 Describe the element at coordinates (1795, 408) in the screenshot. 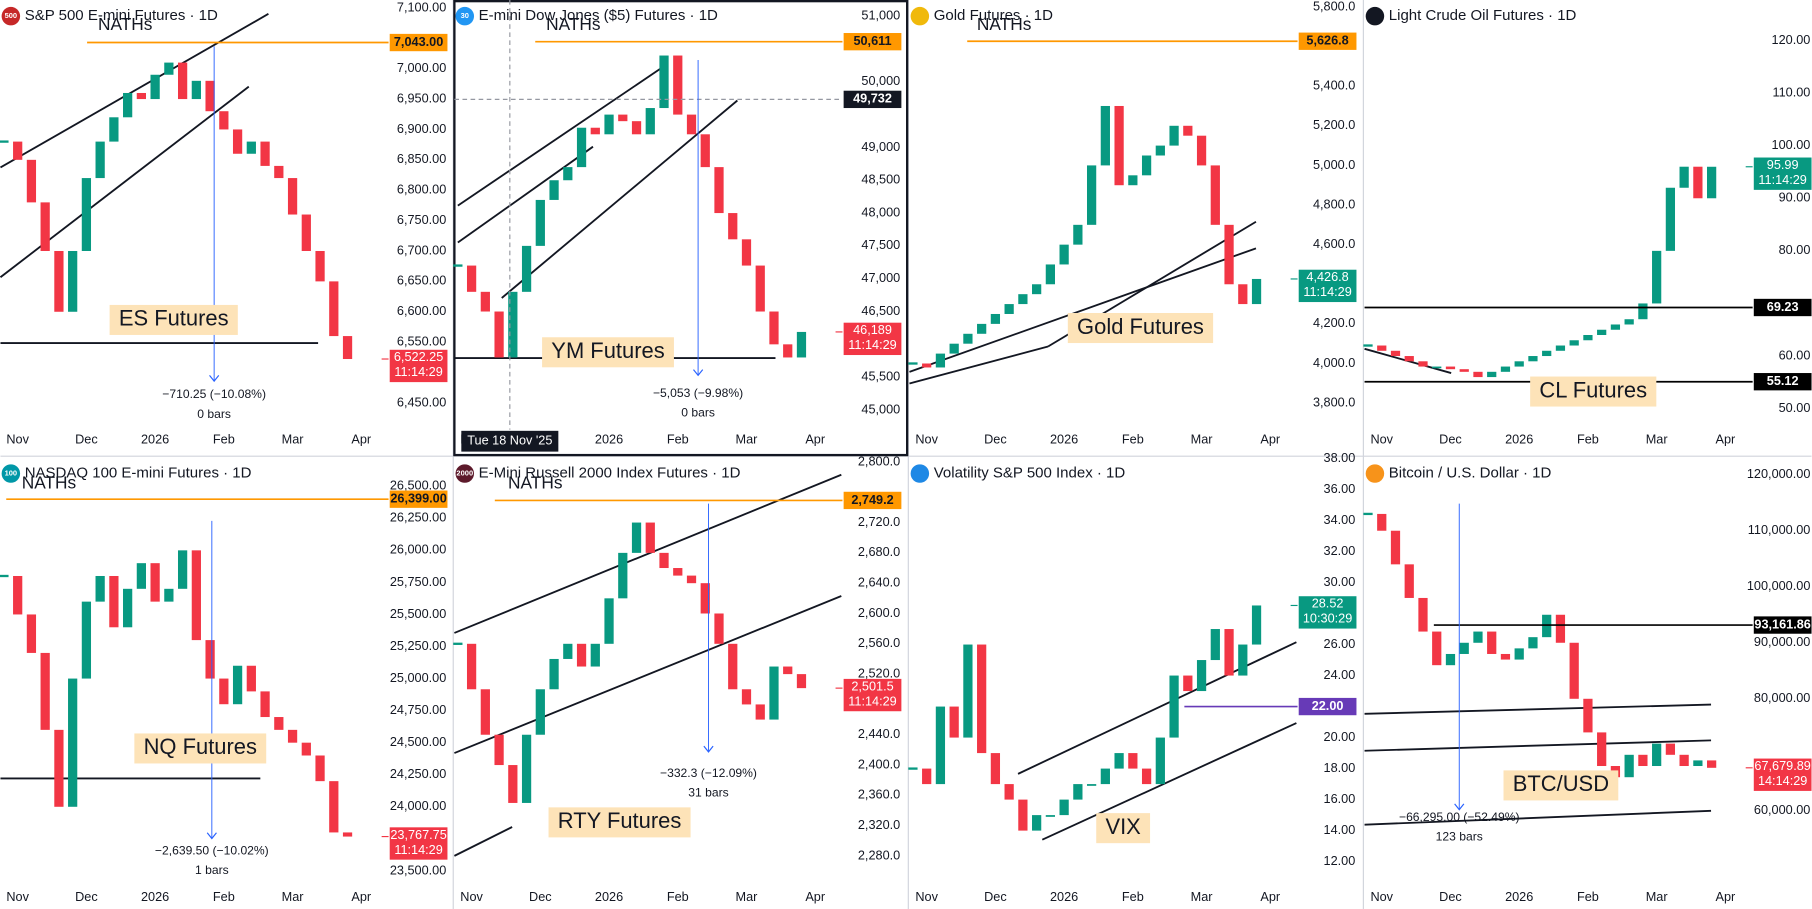

I see `y-tick-label: 50.00` at that location.